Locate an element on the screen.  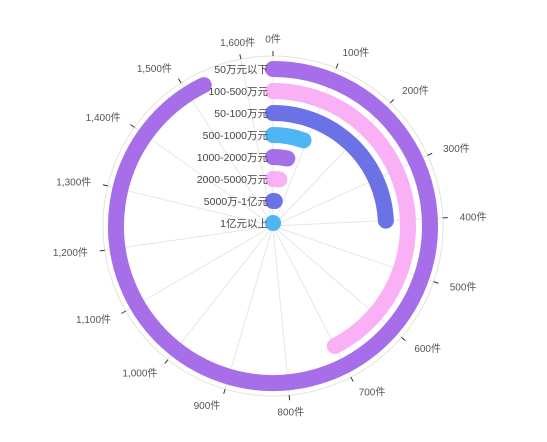
category-label: 50-100万元 is located at coordinates (241, 114).